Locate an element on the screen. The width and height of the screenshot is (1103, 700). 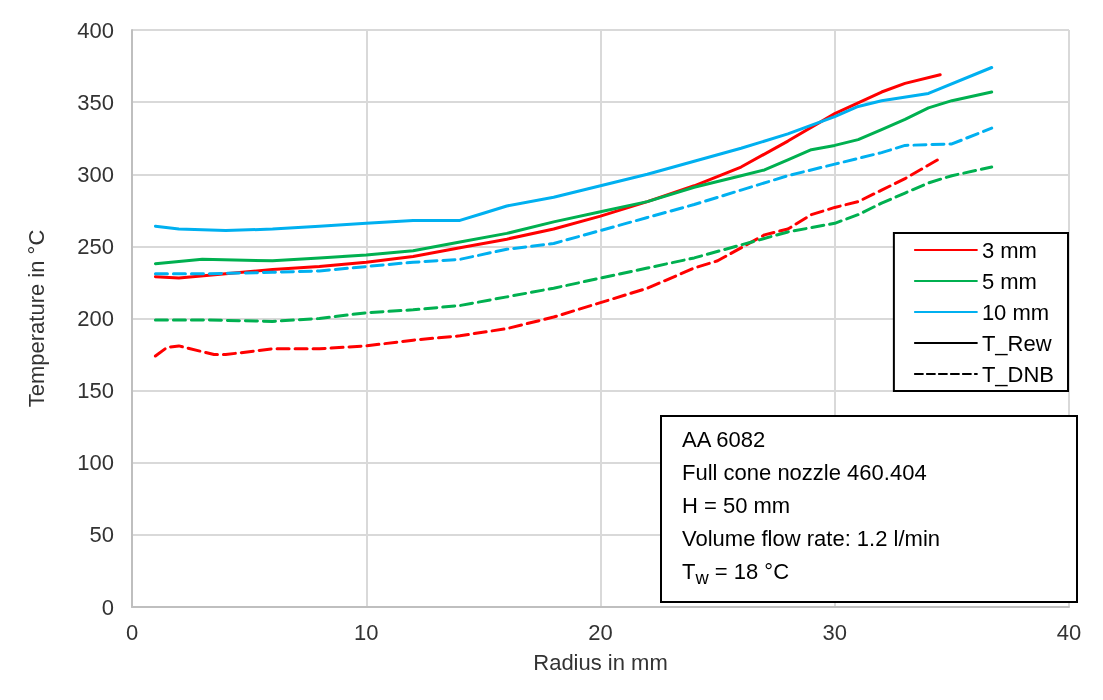
annotation: Full cone nozzle 460.404 is located at coordinates (805, 473).